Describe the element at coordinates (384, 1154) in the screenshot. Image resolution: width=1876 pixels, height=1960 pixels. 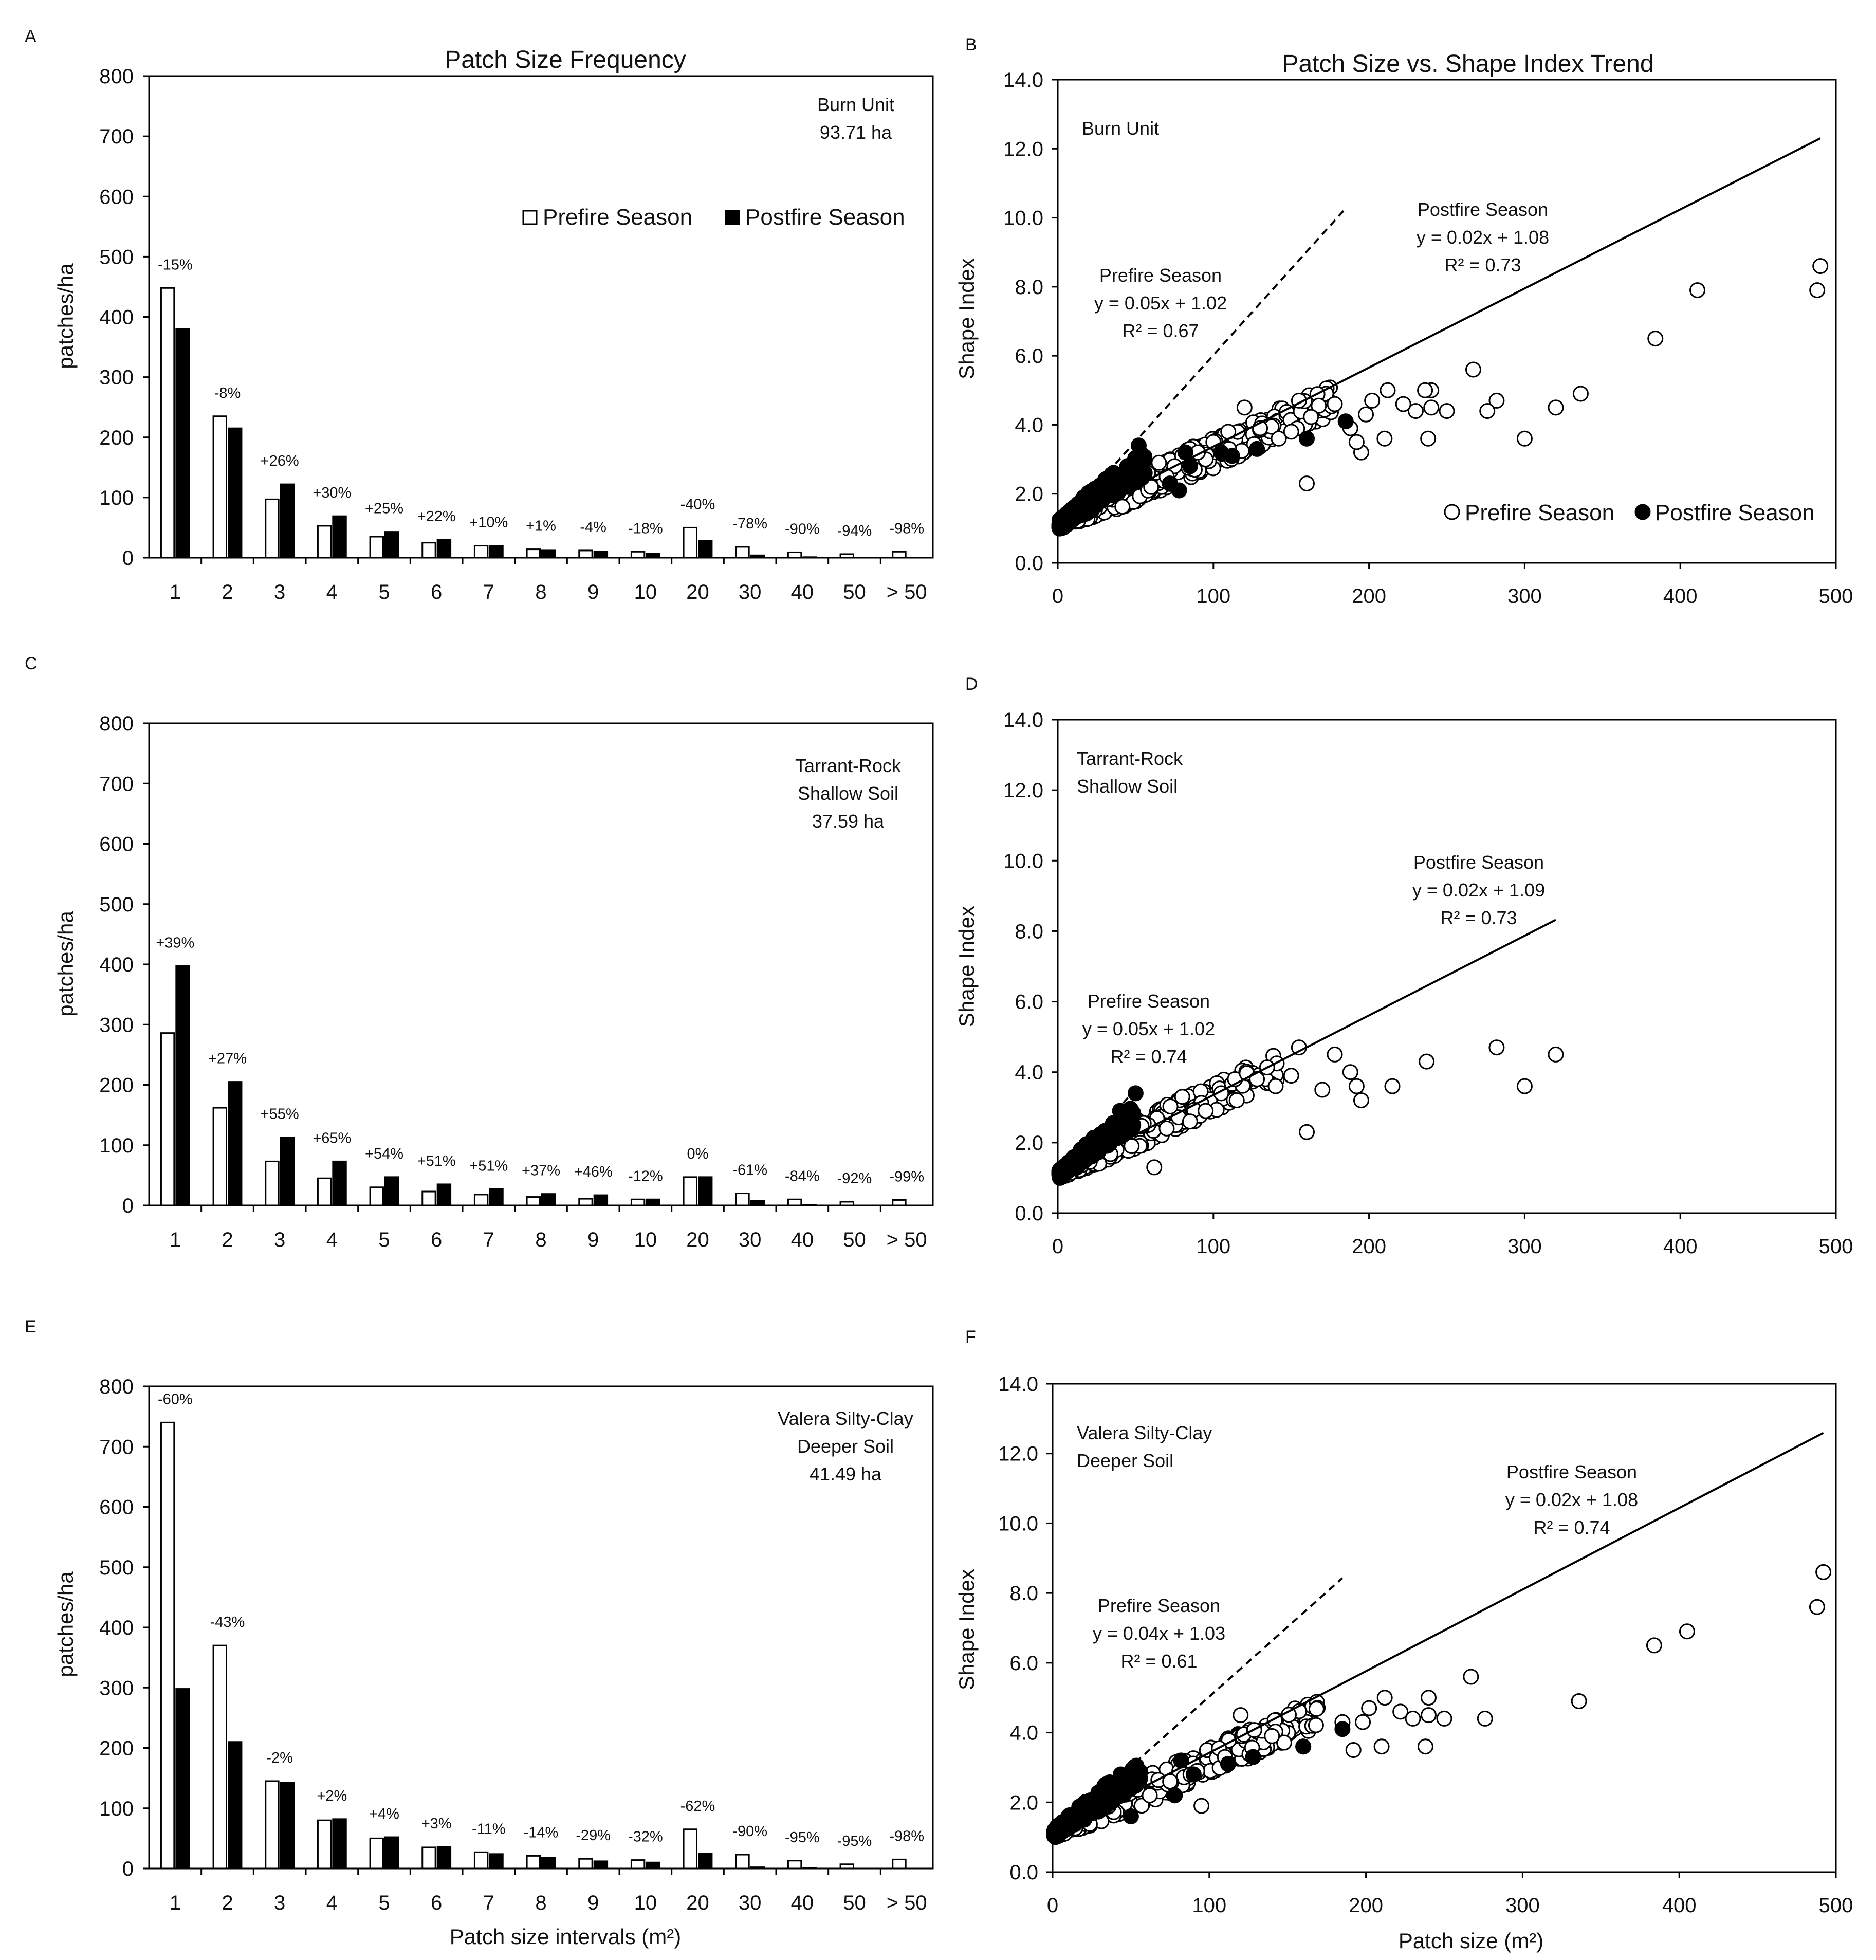
I see `chart-c-change-label: +54%` at that location.